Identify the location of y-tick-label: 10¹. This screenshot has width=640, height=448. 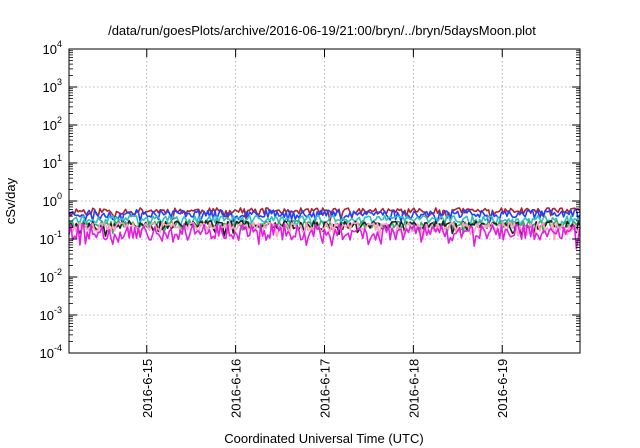
(52, 162).